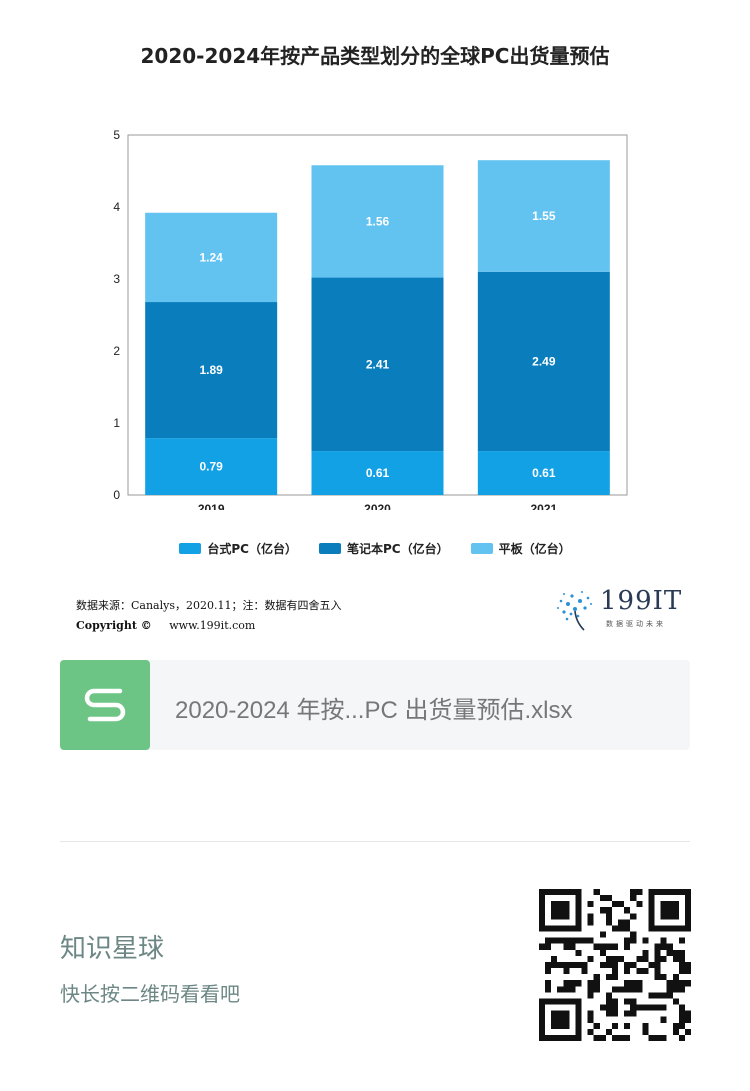 This screenshot has height=1091, width=750. I want to click on legend-swatch-desktop, so click(190, 548).